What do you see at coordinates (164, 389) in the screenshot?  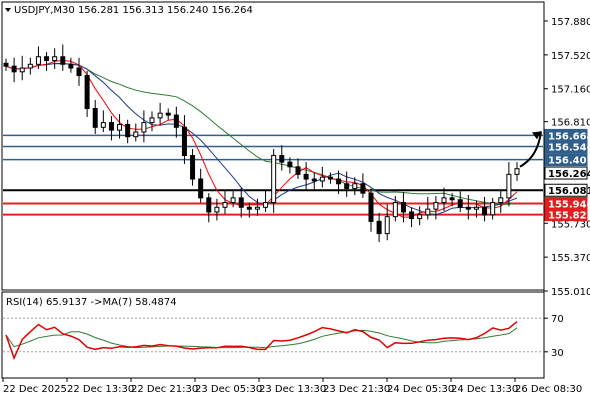 I see `time-tick-label: 22 Dec 21:30` at bounding box center [164, 389].